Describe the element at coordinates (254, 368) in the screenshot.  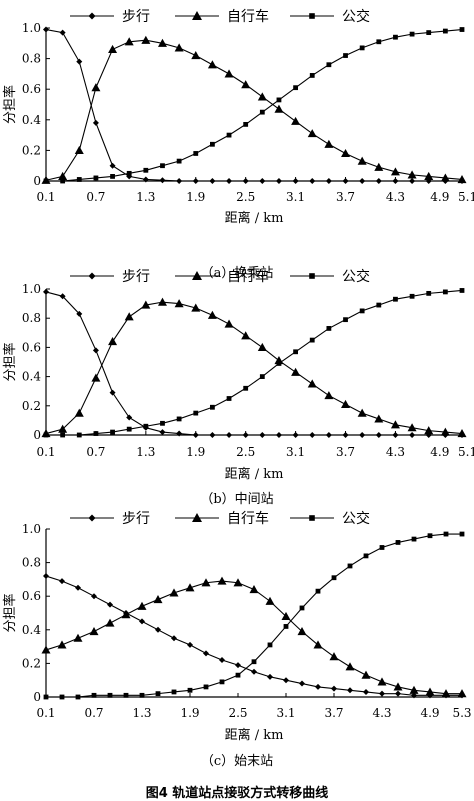
I see `series-line` at that location.